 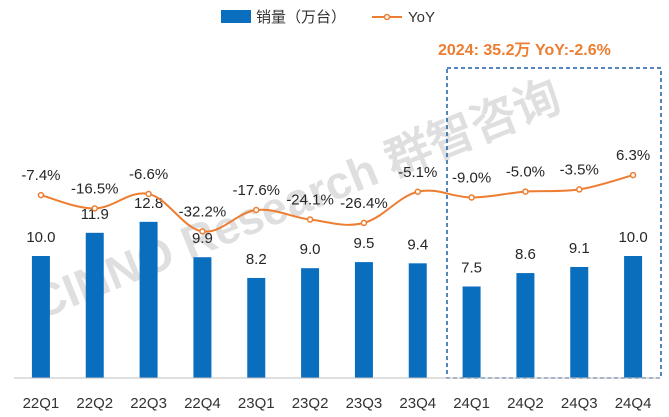 I want to click on yoy-point-22Q4, so click(x=202, y=231).